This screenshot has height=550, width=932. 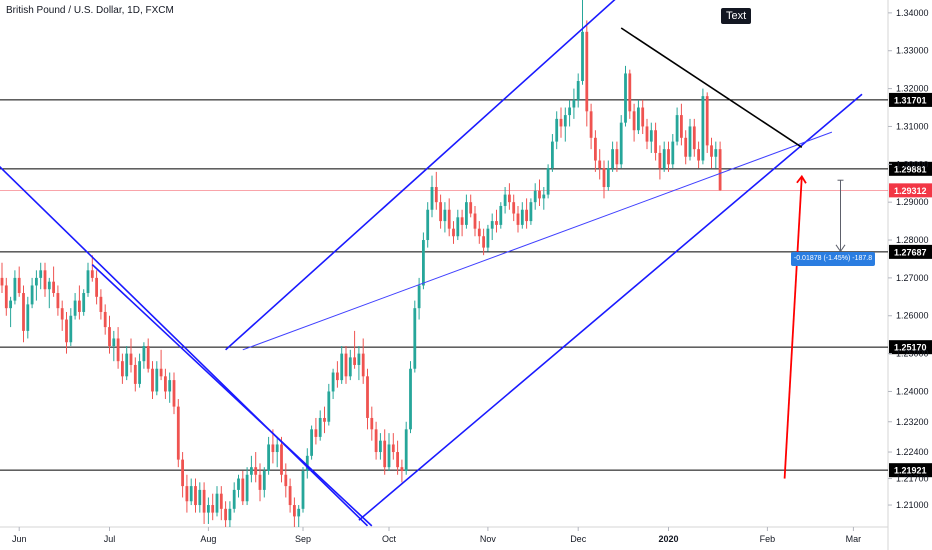 What do you see at coordinates (208, 539) in the screenshot?
I see `time-tick-label: Aug` at bounding box center [208, 539].